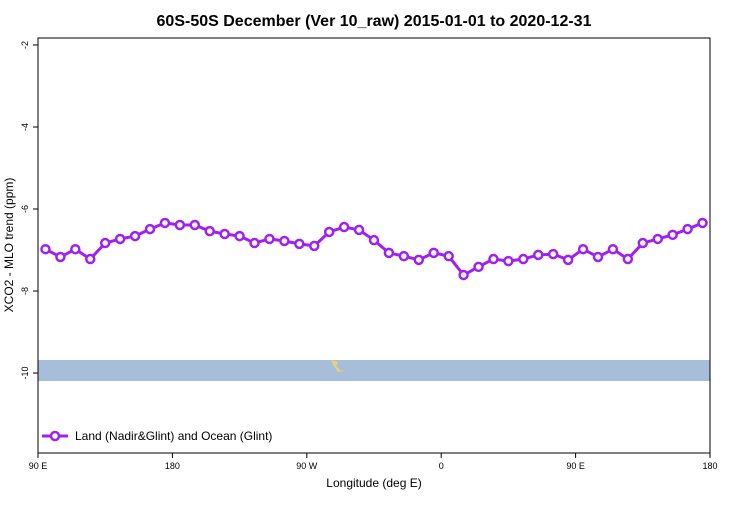 This screenshot has width=750, height=505. Describe the element at coordinates (25, 209) in the screenshot. I see `y-tick-label: -6` at that location.